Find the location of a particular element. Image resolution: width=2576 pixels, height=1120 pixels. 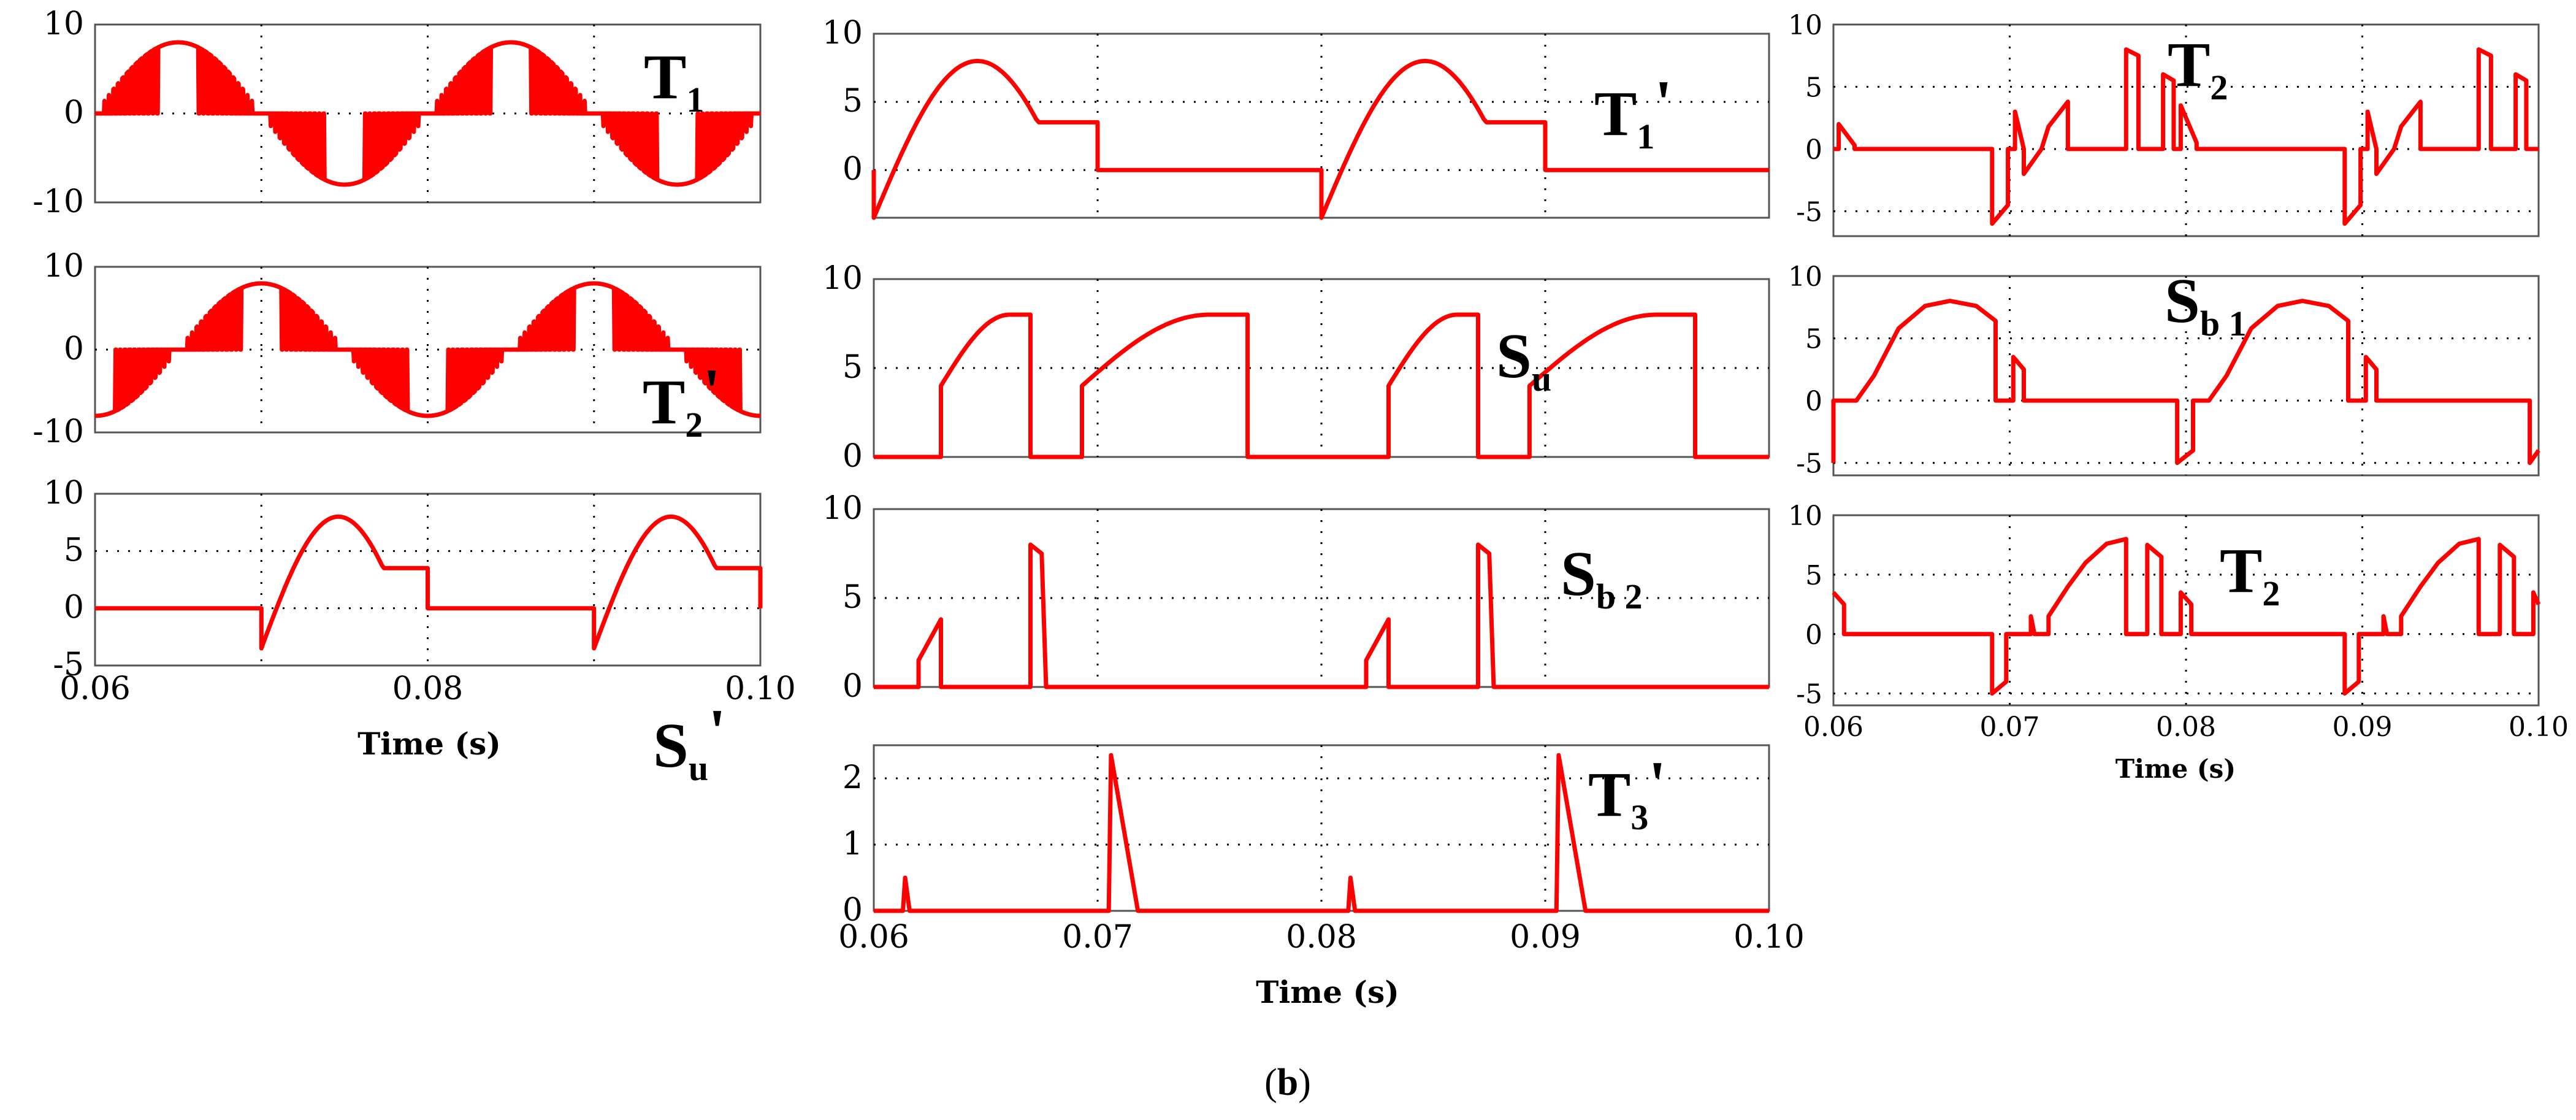

y-tick-label: 2 is located at coordinates (853, 777).